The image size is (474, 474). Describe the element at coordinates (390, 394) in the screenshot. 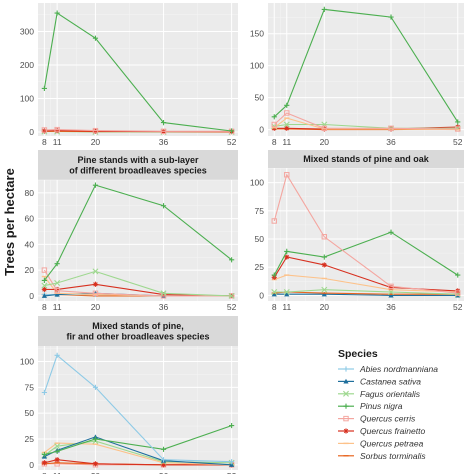

I see `legend-label: Fagus orientalis` at that location.